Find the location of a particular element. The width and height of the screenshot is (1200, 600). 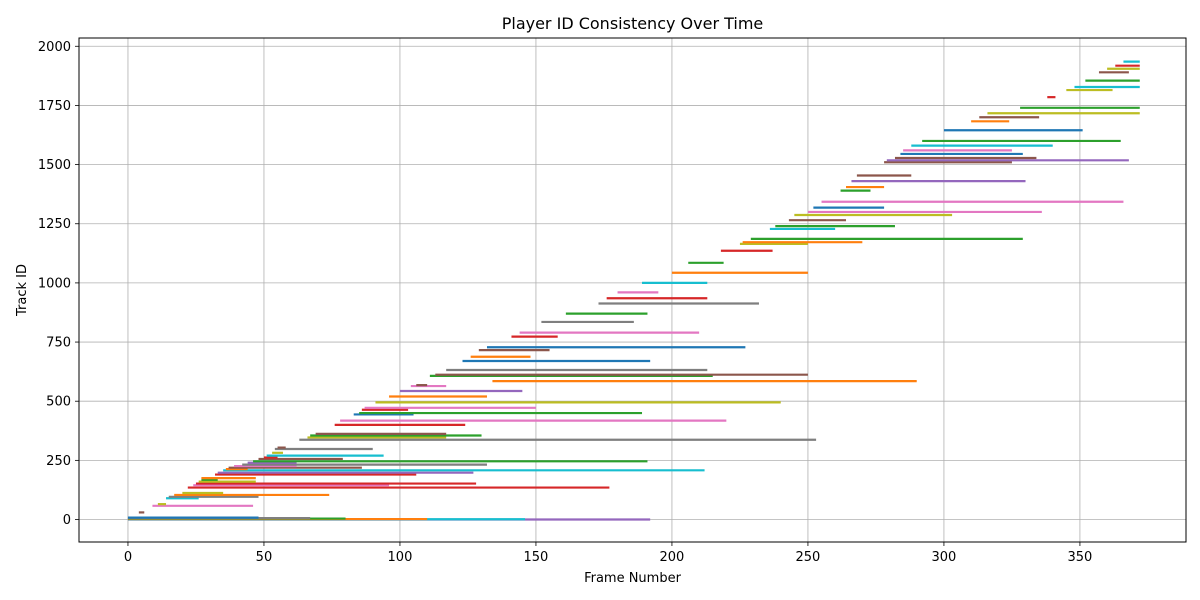

y-tick-label: 0 is located at coordinates (67, 520).